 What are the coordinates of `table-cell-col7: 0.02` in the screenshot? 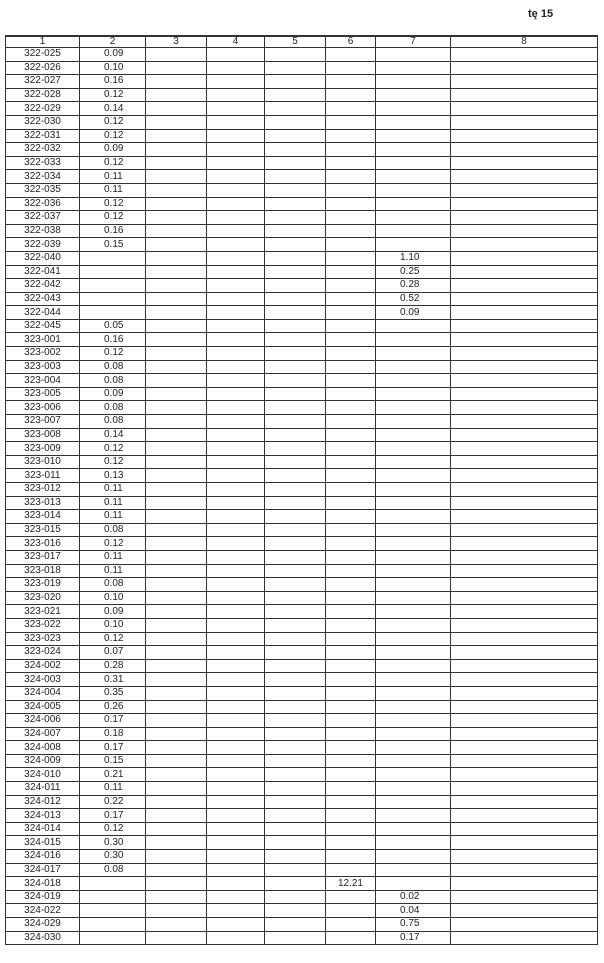 It's located at (413, 897).